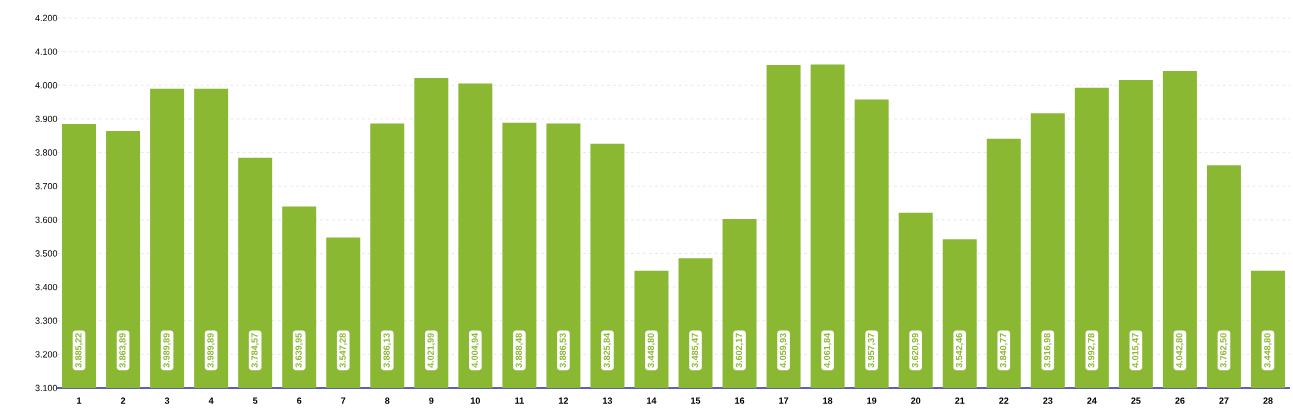 This screenshot has height=419, width=1293. What do you see at coordinates (739, 350) in the screenshot?
I see `data-label: 3.602,17` at bounding box center [739, 350].